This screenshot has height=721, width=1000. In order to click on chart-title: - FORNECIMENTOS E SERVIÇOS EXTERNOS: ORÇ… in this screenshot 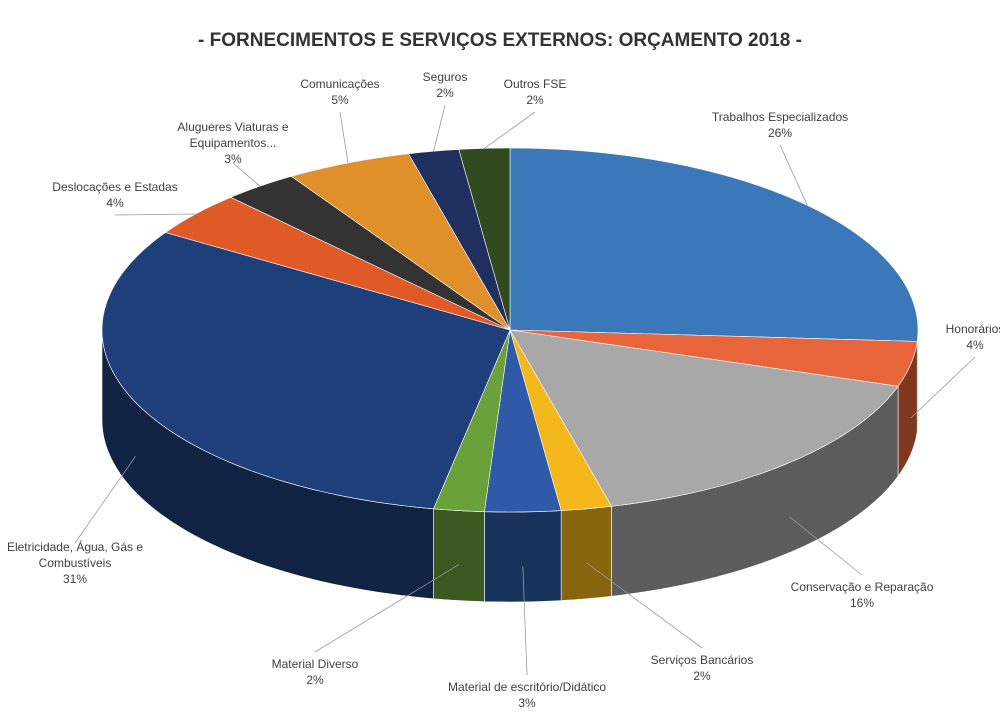, I will do `click(500, 40)`.